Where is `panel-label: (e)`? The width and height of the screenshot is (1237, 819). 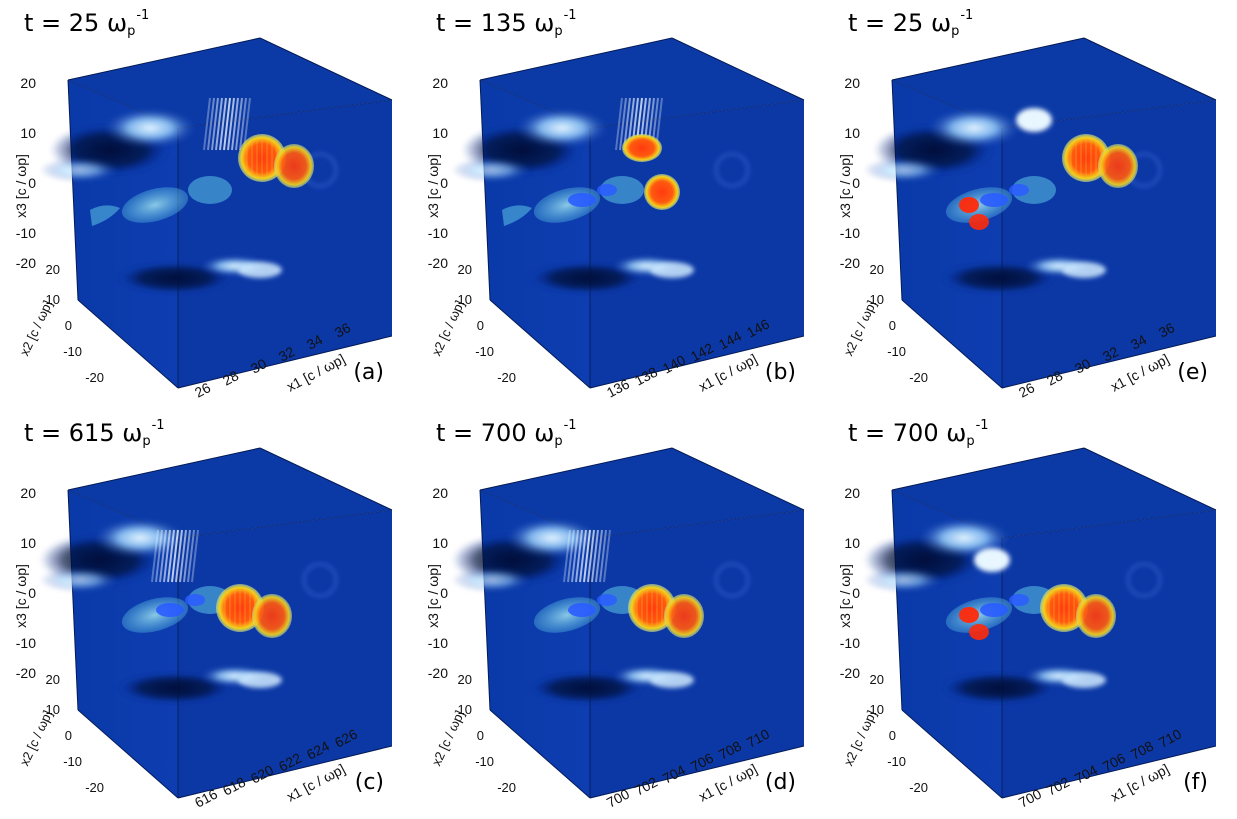
panel-label: (e) is located at coordinates (1192, 372).